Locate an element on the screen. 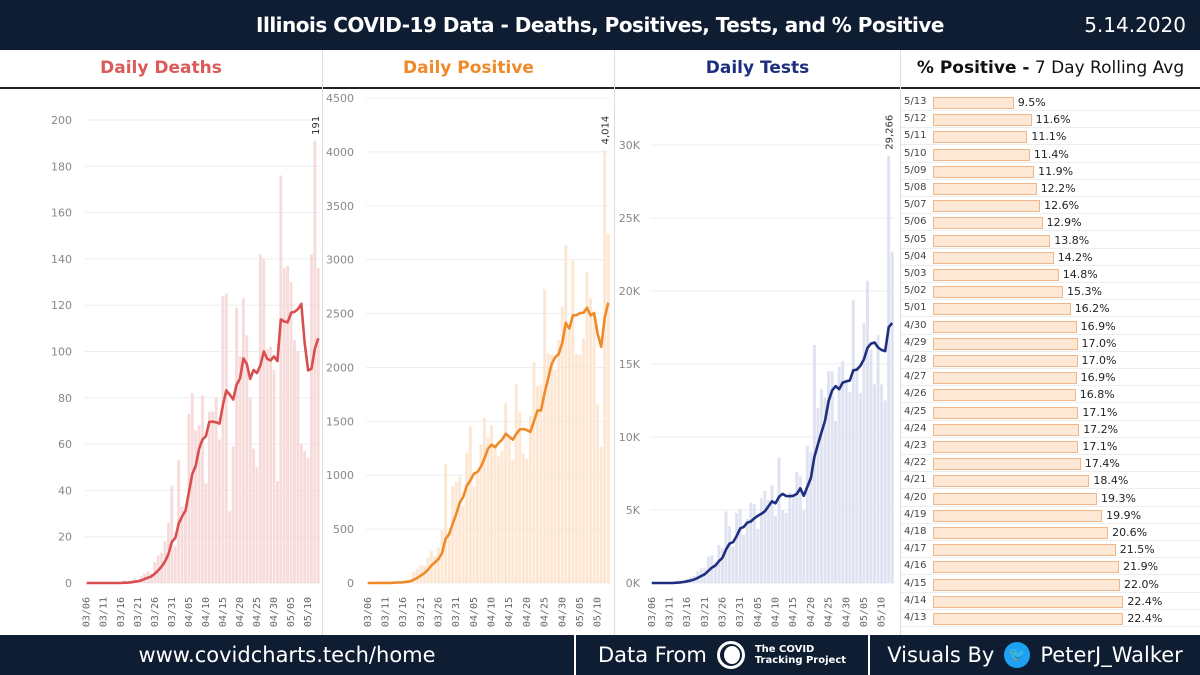 This screenshot has width=1200, height=675. pct-row-date: 4/19 is located at coordinates (915, 514).